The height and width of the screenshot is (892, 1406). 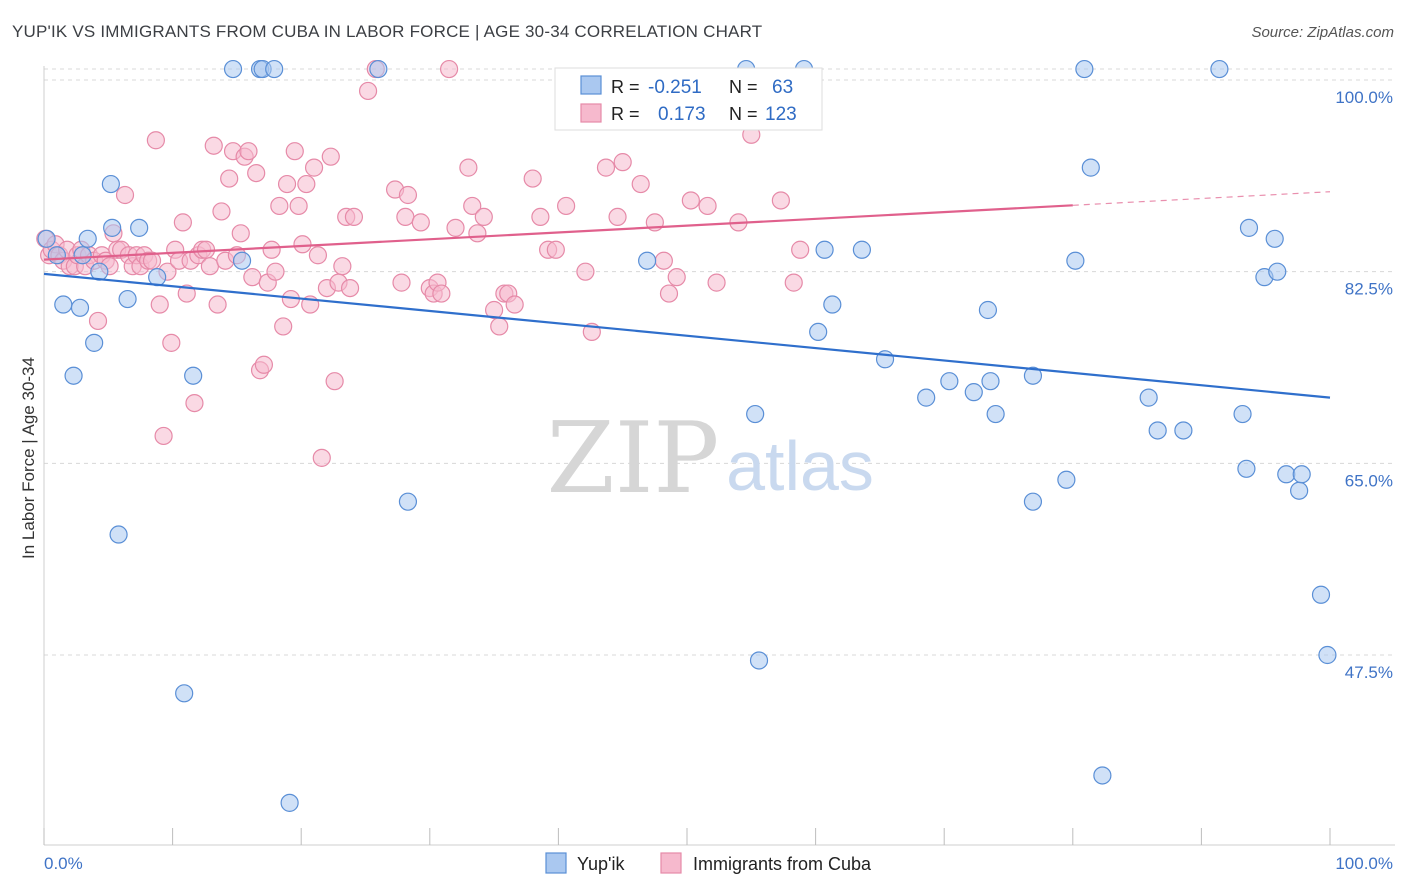 What do you see at coordinates (1201, 198) in the screenshot?
I see `trend-line-cuba-extension` at bounding box center [1201, 198].